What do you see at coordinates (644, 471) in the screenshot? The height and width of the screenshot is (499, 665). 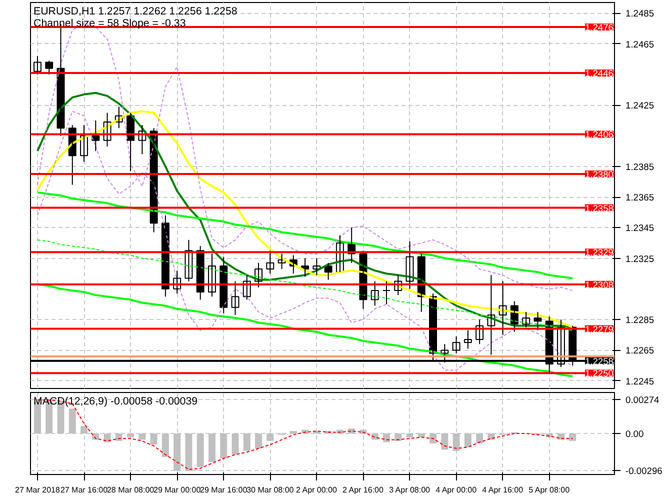 I see `y-tick-label: -0.00296` at bounding box center [644, 471].